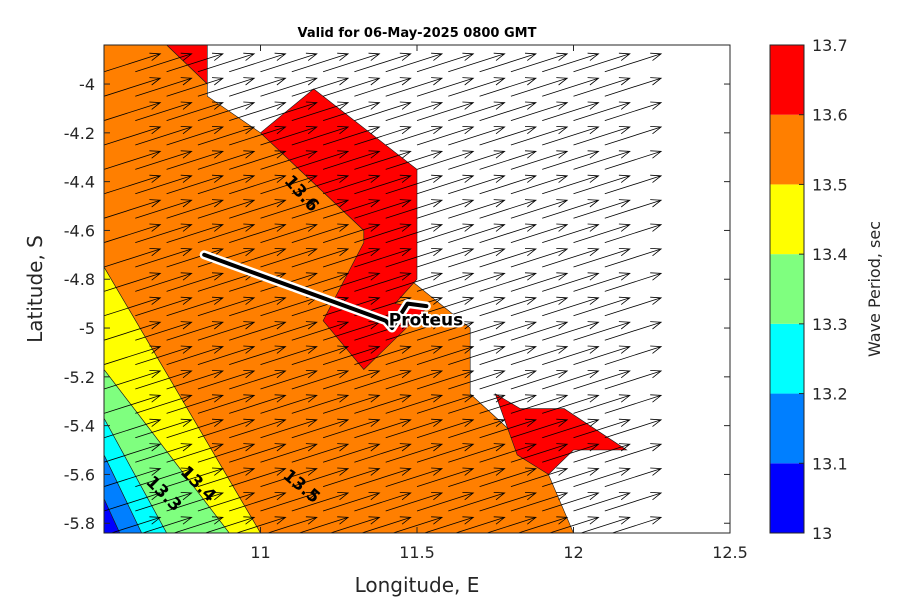 The height and width of the screenshot is (600, 900). Describe the element at coordinates (315, 291) in the screenshot. I see `track-line` at that location.